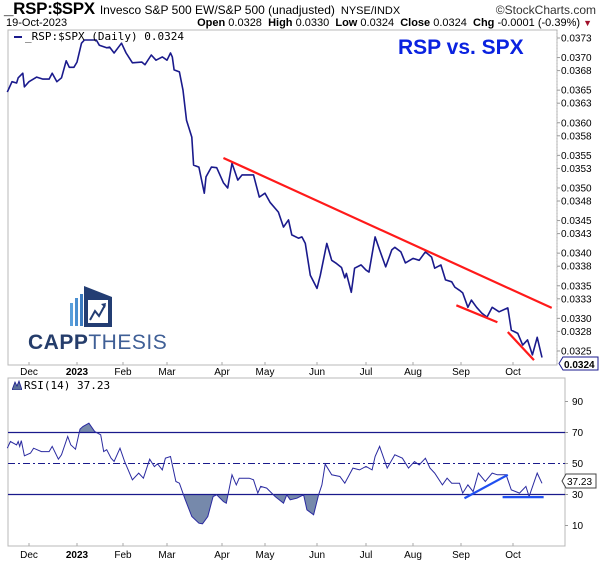  Describe the element at coordinates (245, 23) in the screenshot. I see `open-value: 0.0328` at that location.